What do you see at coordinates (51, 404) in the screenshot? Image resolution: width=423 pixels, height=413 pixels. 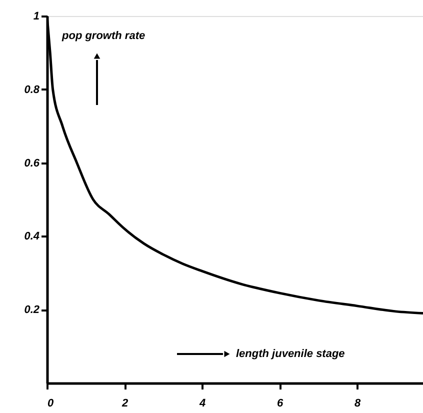 I see `x-tick-label: 0` at bounding box center [51, 404].